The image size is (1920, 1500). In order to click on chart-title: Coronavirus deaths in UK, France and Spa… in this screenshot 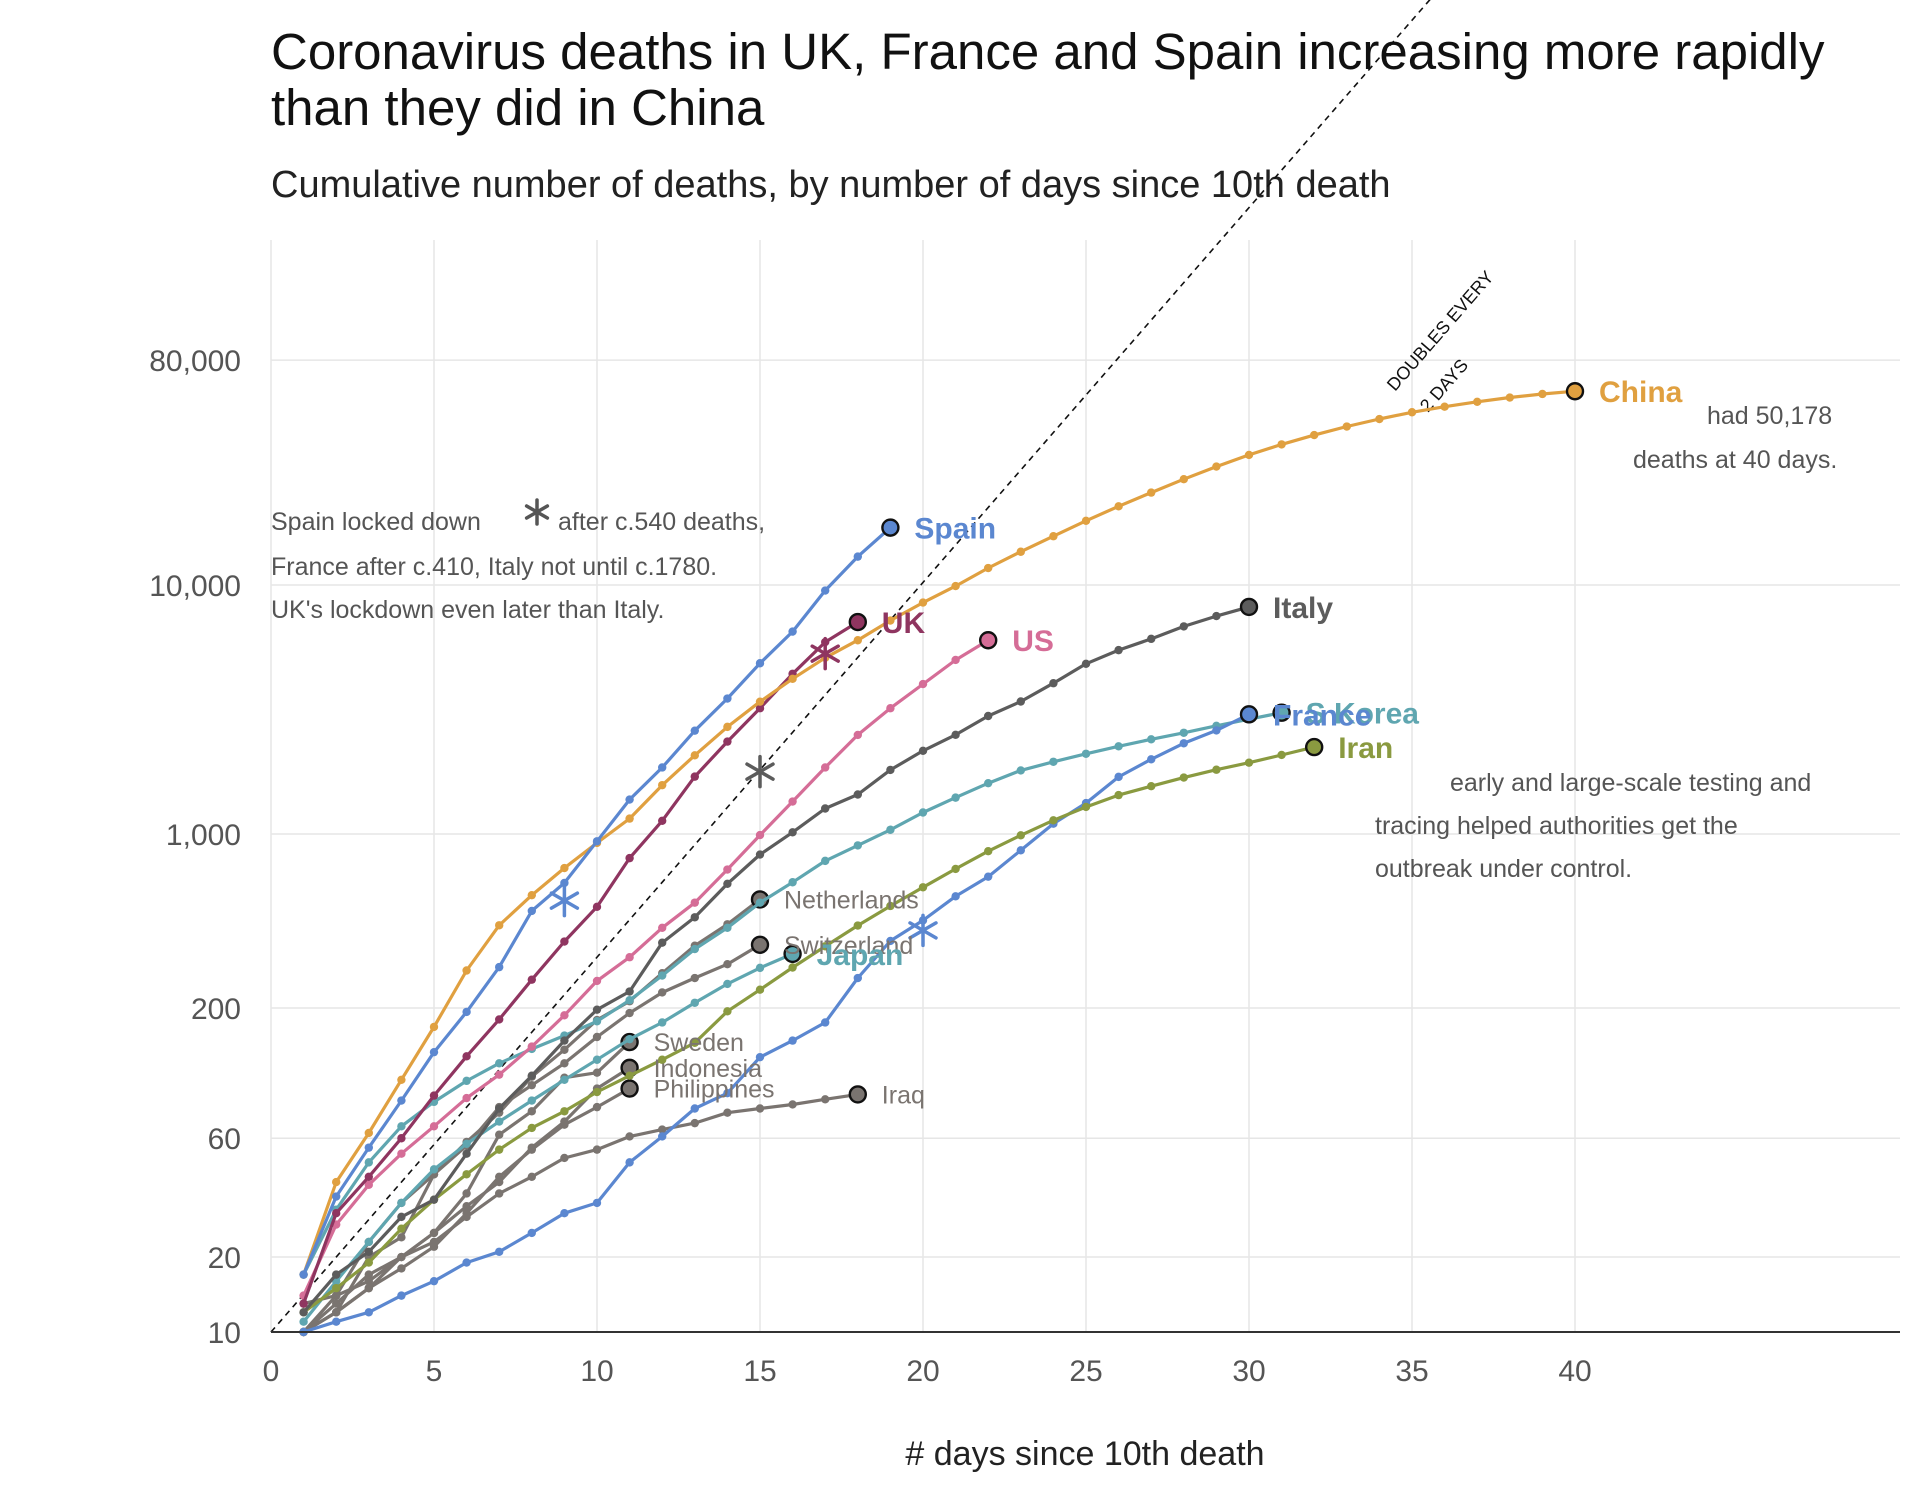, I will do `click(1048, 79)`.